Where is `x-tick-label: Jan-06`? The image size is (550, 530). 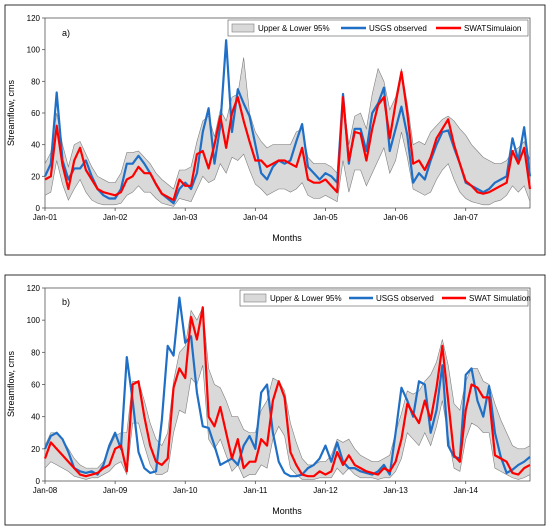 x-tick-label: Jan-06 is located at coordinates (395, 217).